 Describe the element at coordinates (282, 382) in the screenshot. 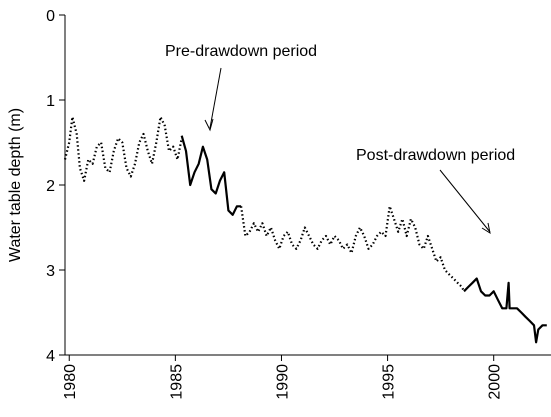

I see `x-tick-label: 1990` at that location.